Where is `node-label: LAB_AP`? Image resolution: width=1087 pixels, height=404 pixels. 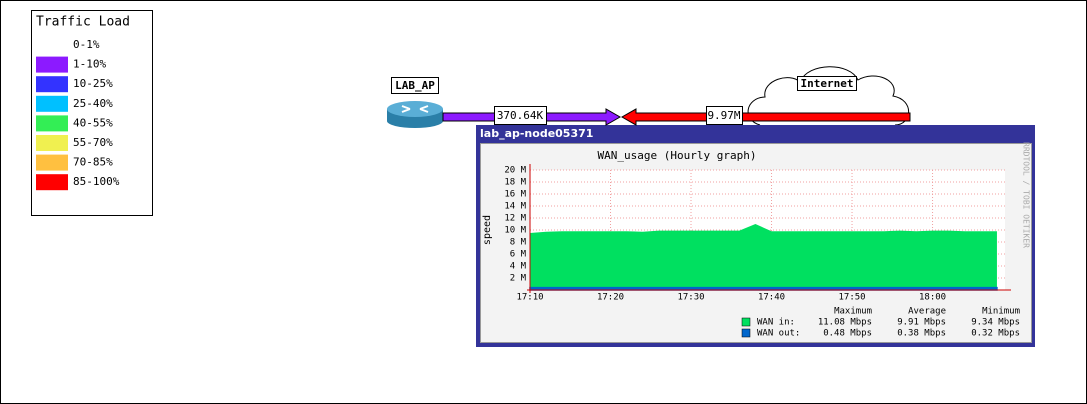 node-label: LAB_AP is located at coordinates (415, 85).